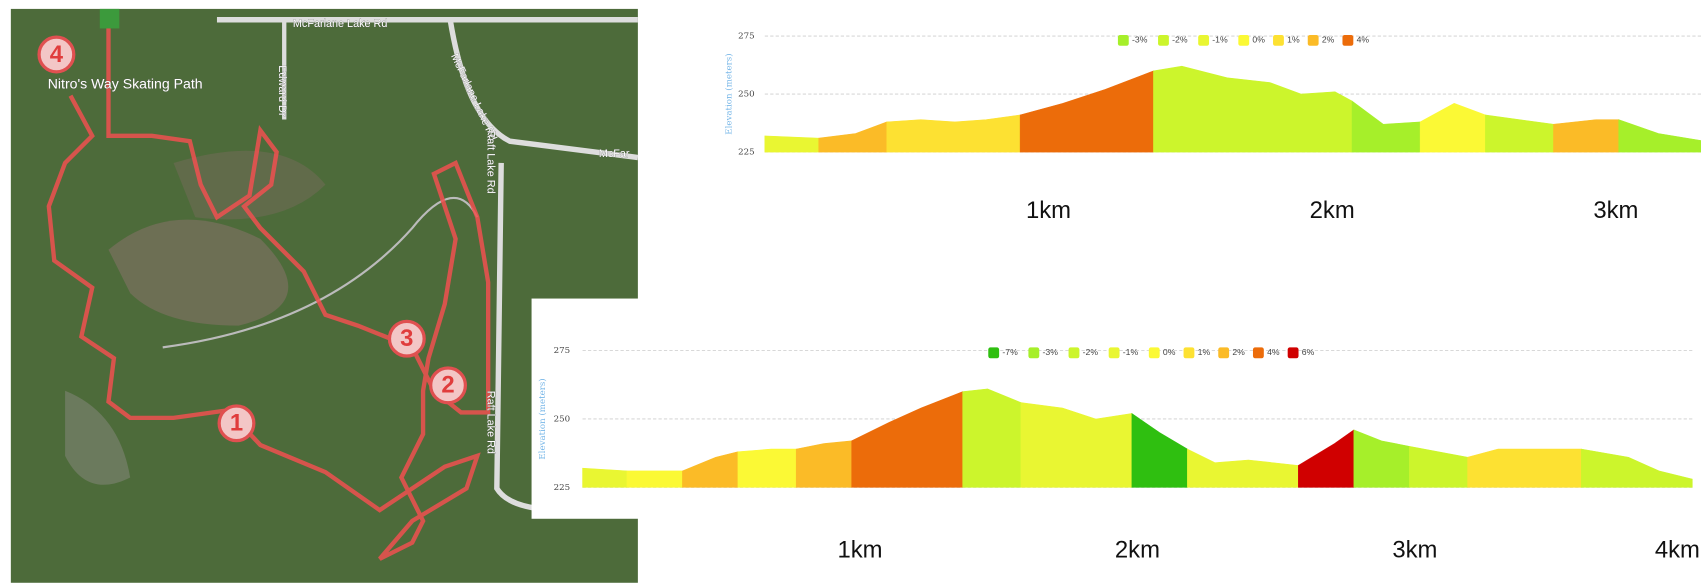 The image size is (1701, 583). I want to click on marker: 1, so click(236, 423).